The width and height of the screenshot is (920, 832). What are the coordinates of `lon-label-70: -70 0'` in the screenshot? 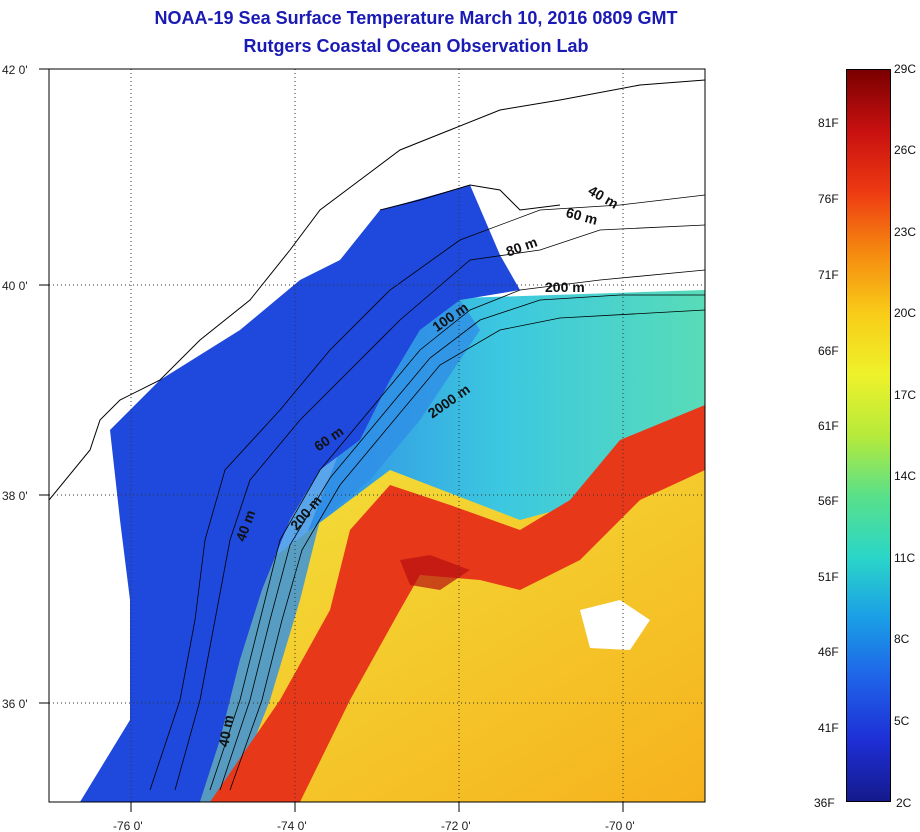 It's located at (620, 825).